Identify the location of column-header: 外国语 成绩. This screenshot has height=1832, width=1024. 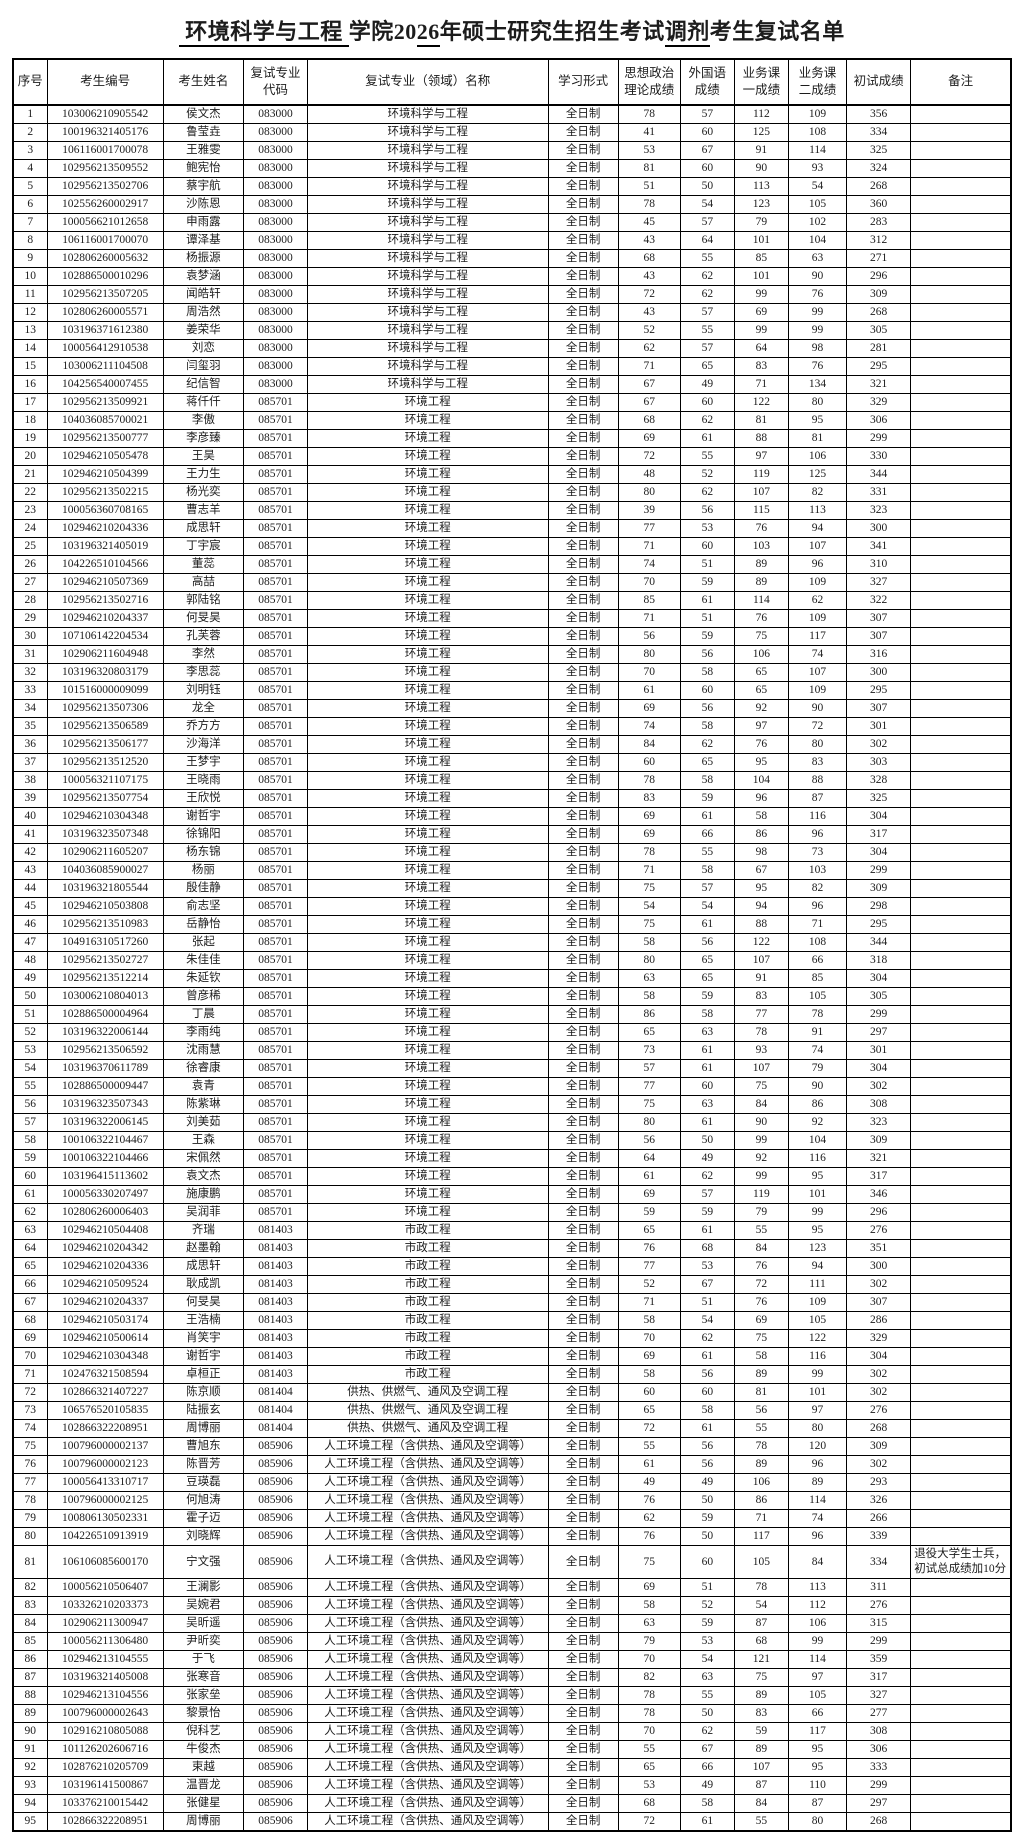
(707, 82).